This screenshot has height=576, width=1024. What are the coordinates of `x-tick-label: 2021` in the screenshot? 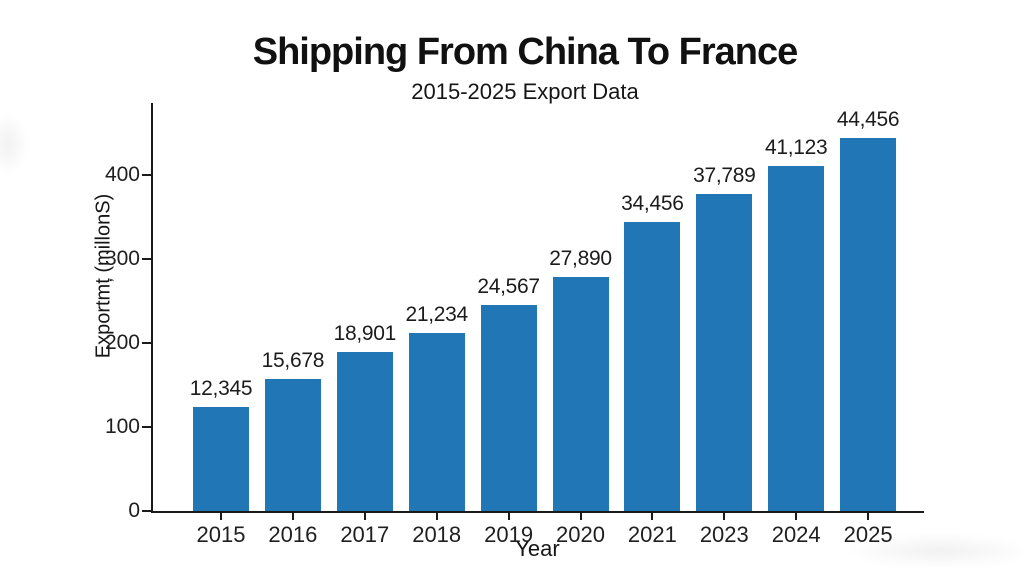 It's located at (652, 534).